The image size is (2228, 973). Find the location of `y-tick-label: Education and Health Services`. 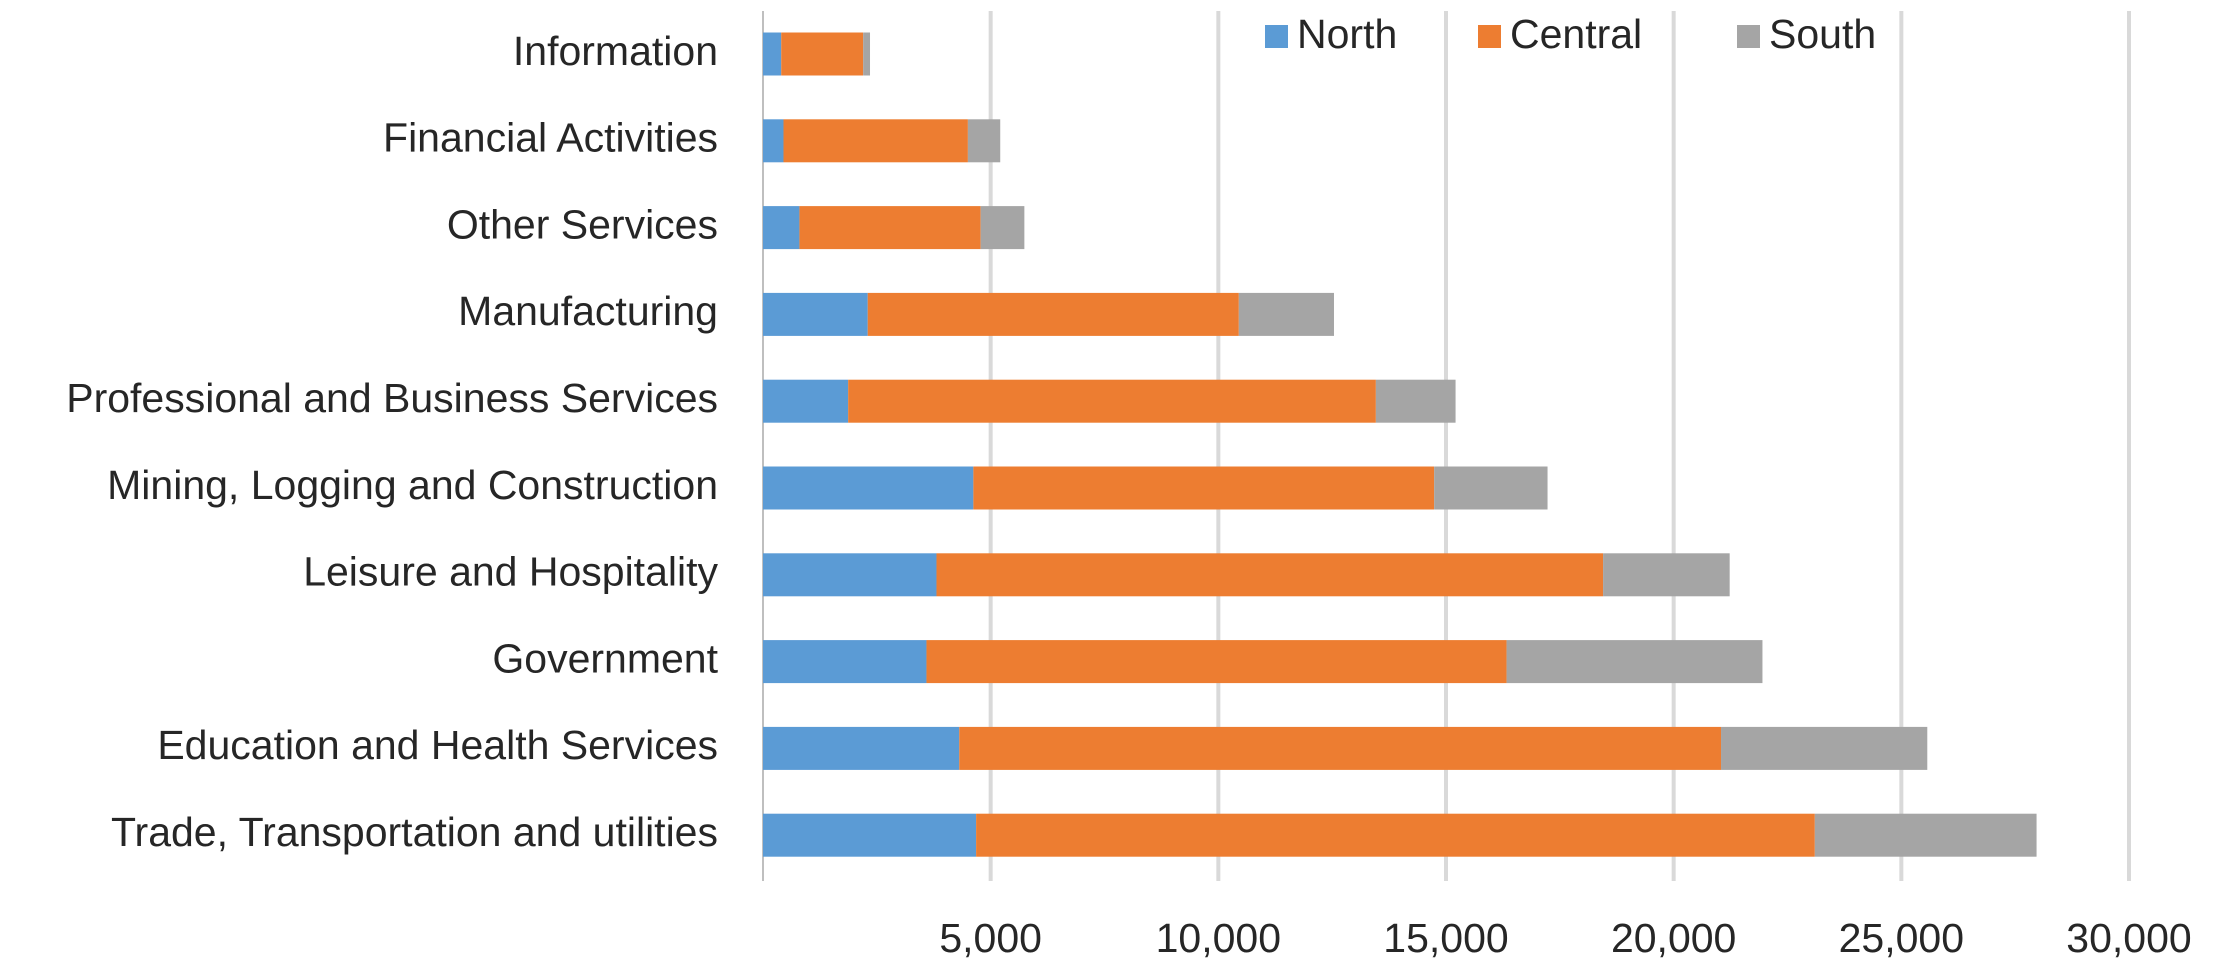

y-tick-label: Education and Health Services is located at coordinates (437, 745).